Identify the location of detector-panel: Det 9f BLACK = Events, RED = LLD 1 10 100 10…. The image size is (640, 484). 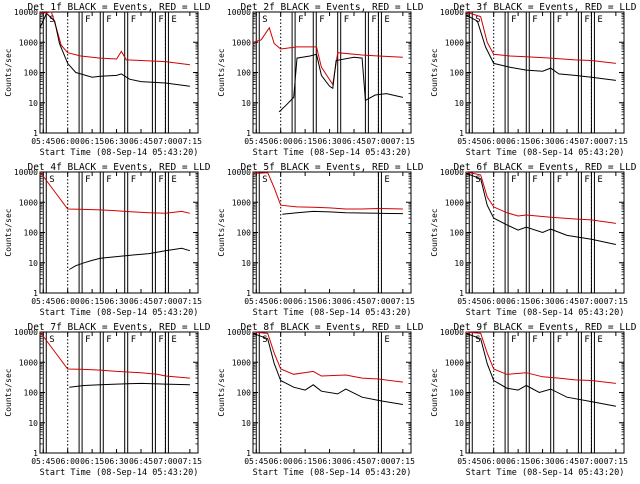
(533, 400).